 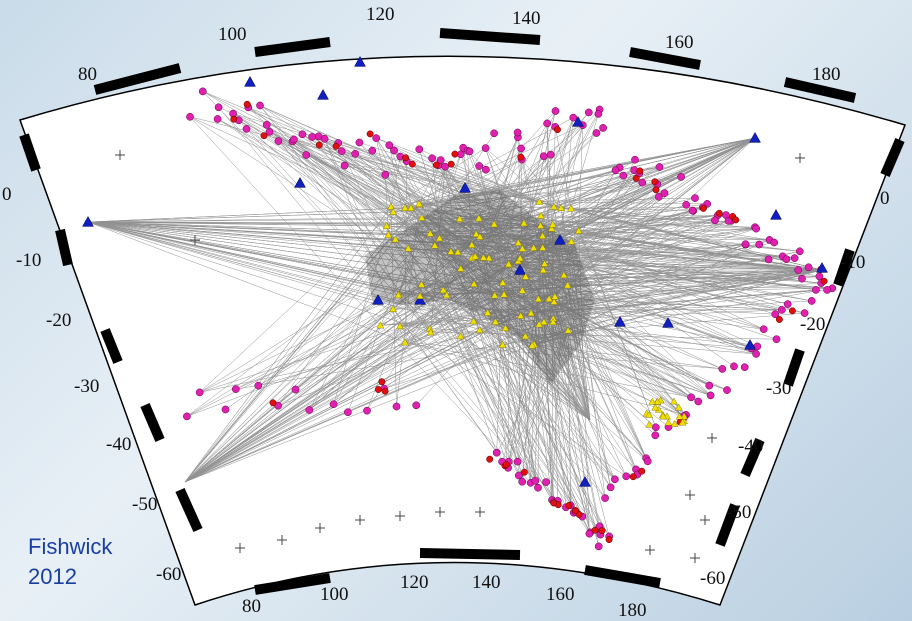 What do you see at coordinates (738, 512) in the screenshot?
I see `lat-tick-right-50: -50` at bounding box center [738, 512].